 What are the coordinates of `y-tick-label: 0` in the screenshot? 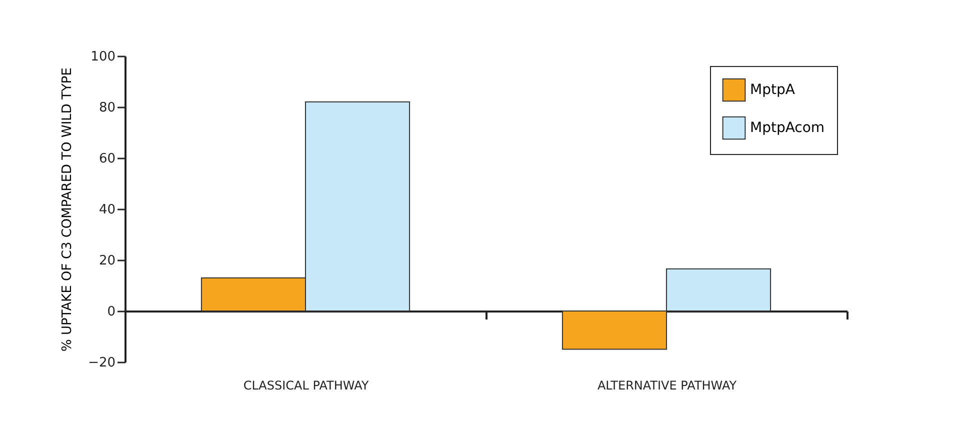 It's located at (111, 312).